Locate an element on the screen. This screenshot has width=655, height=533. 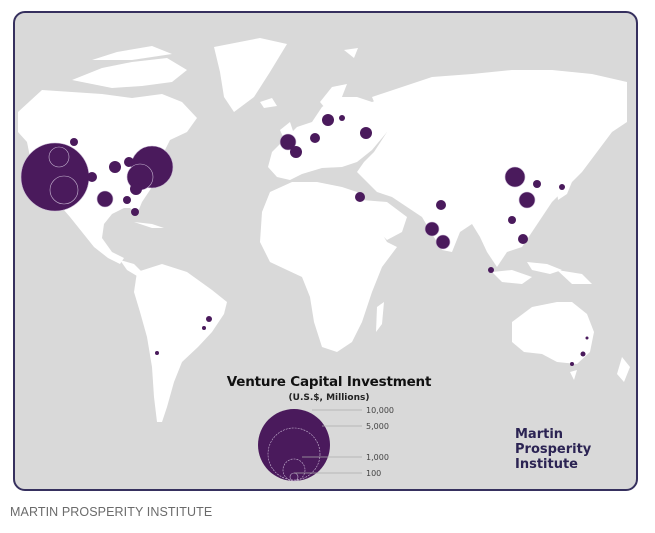
bubble-washington-dc is located at coordinates (136, 189).